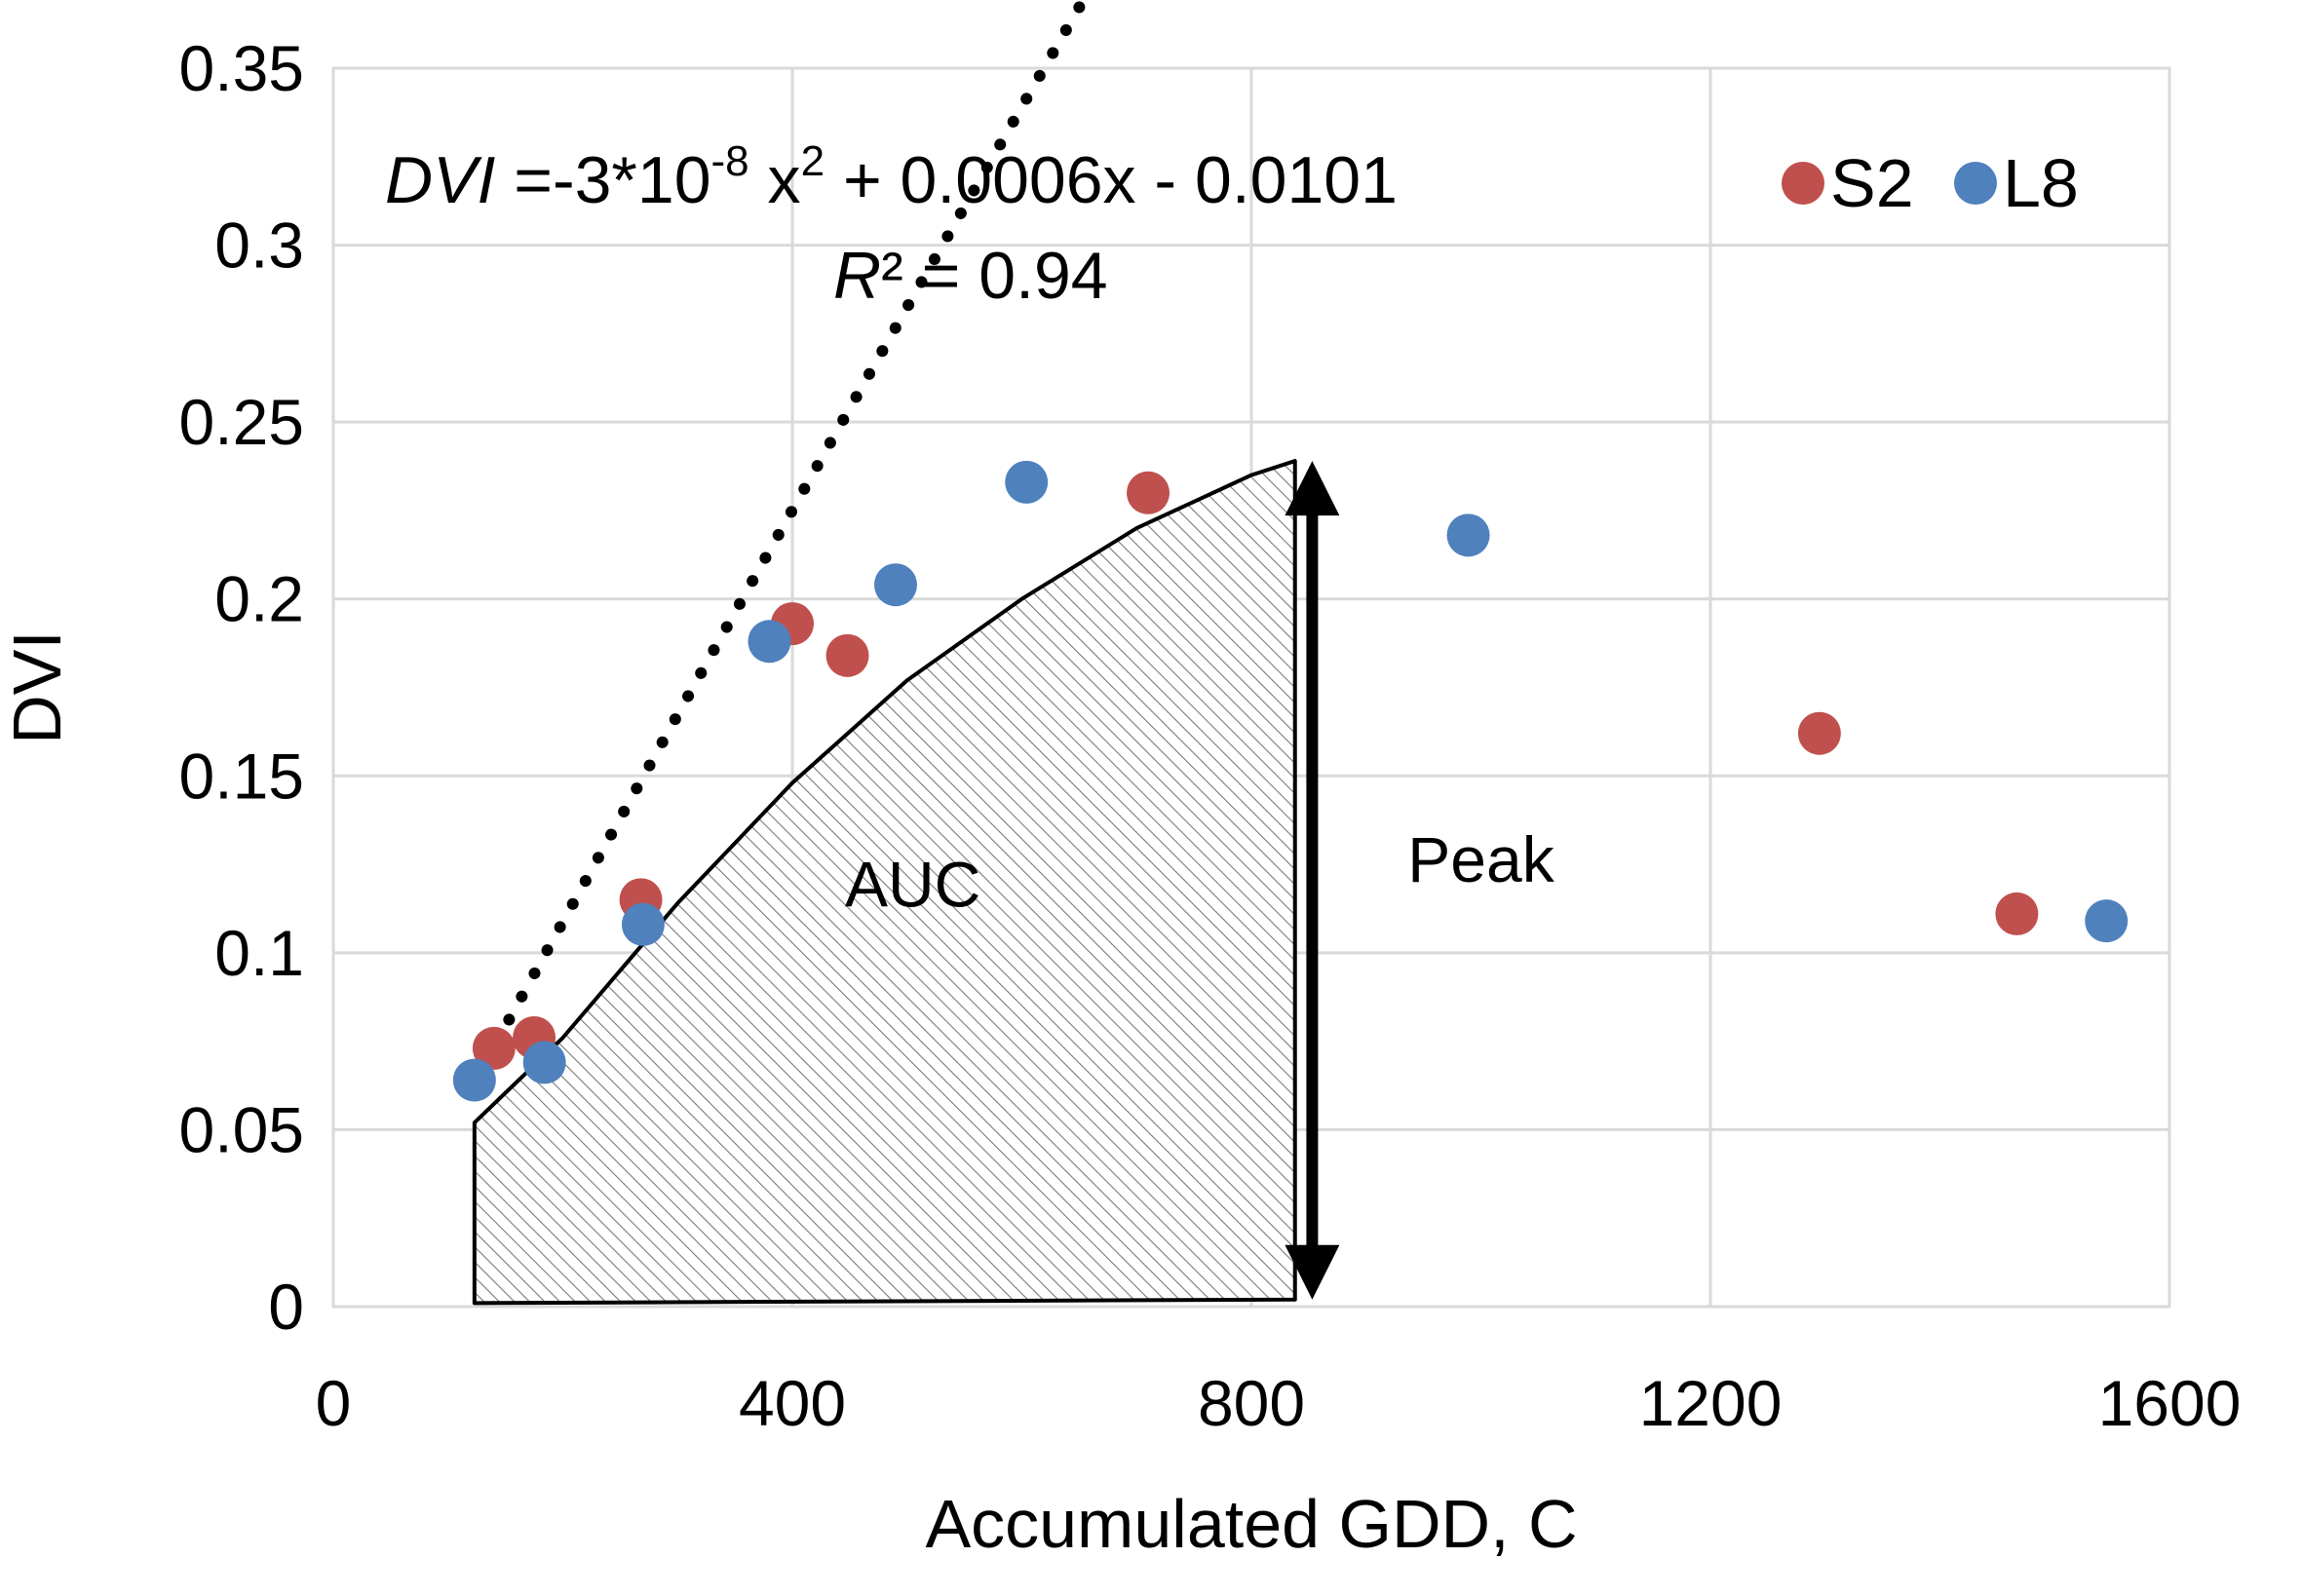  What do you see at coordinates (1251, 1524) in the screenshot?
I see `x-axis-title: Accumulated GDD, C` at bounding box center [1251, 1524].